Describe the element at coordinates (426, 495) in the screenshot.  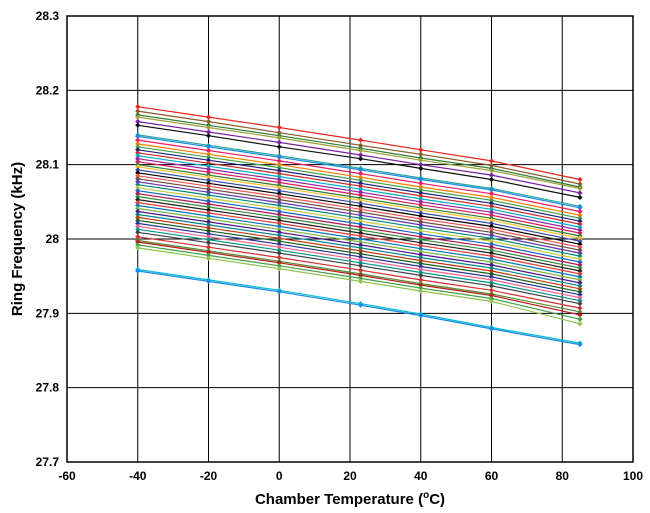
I see `x-axis-title-superscript: o` at that location.